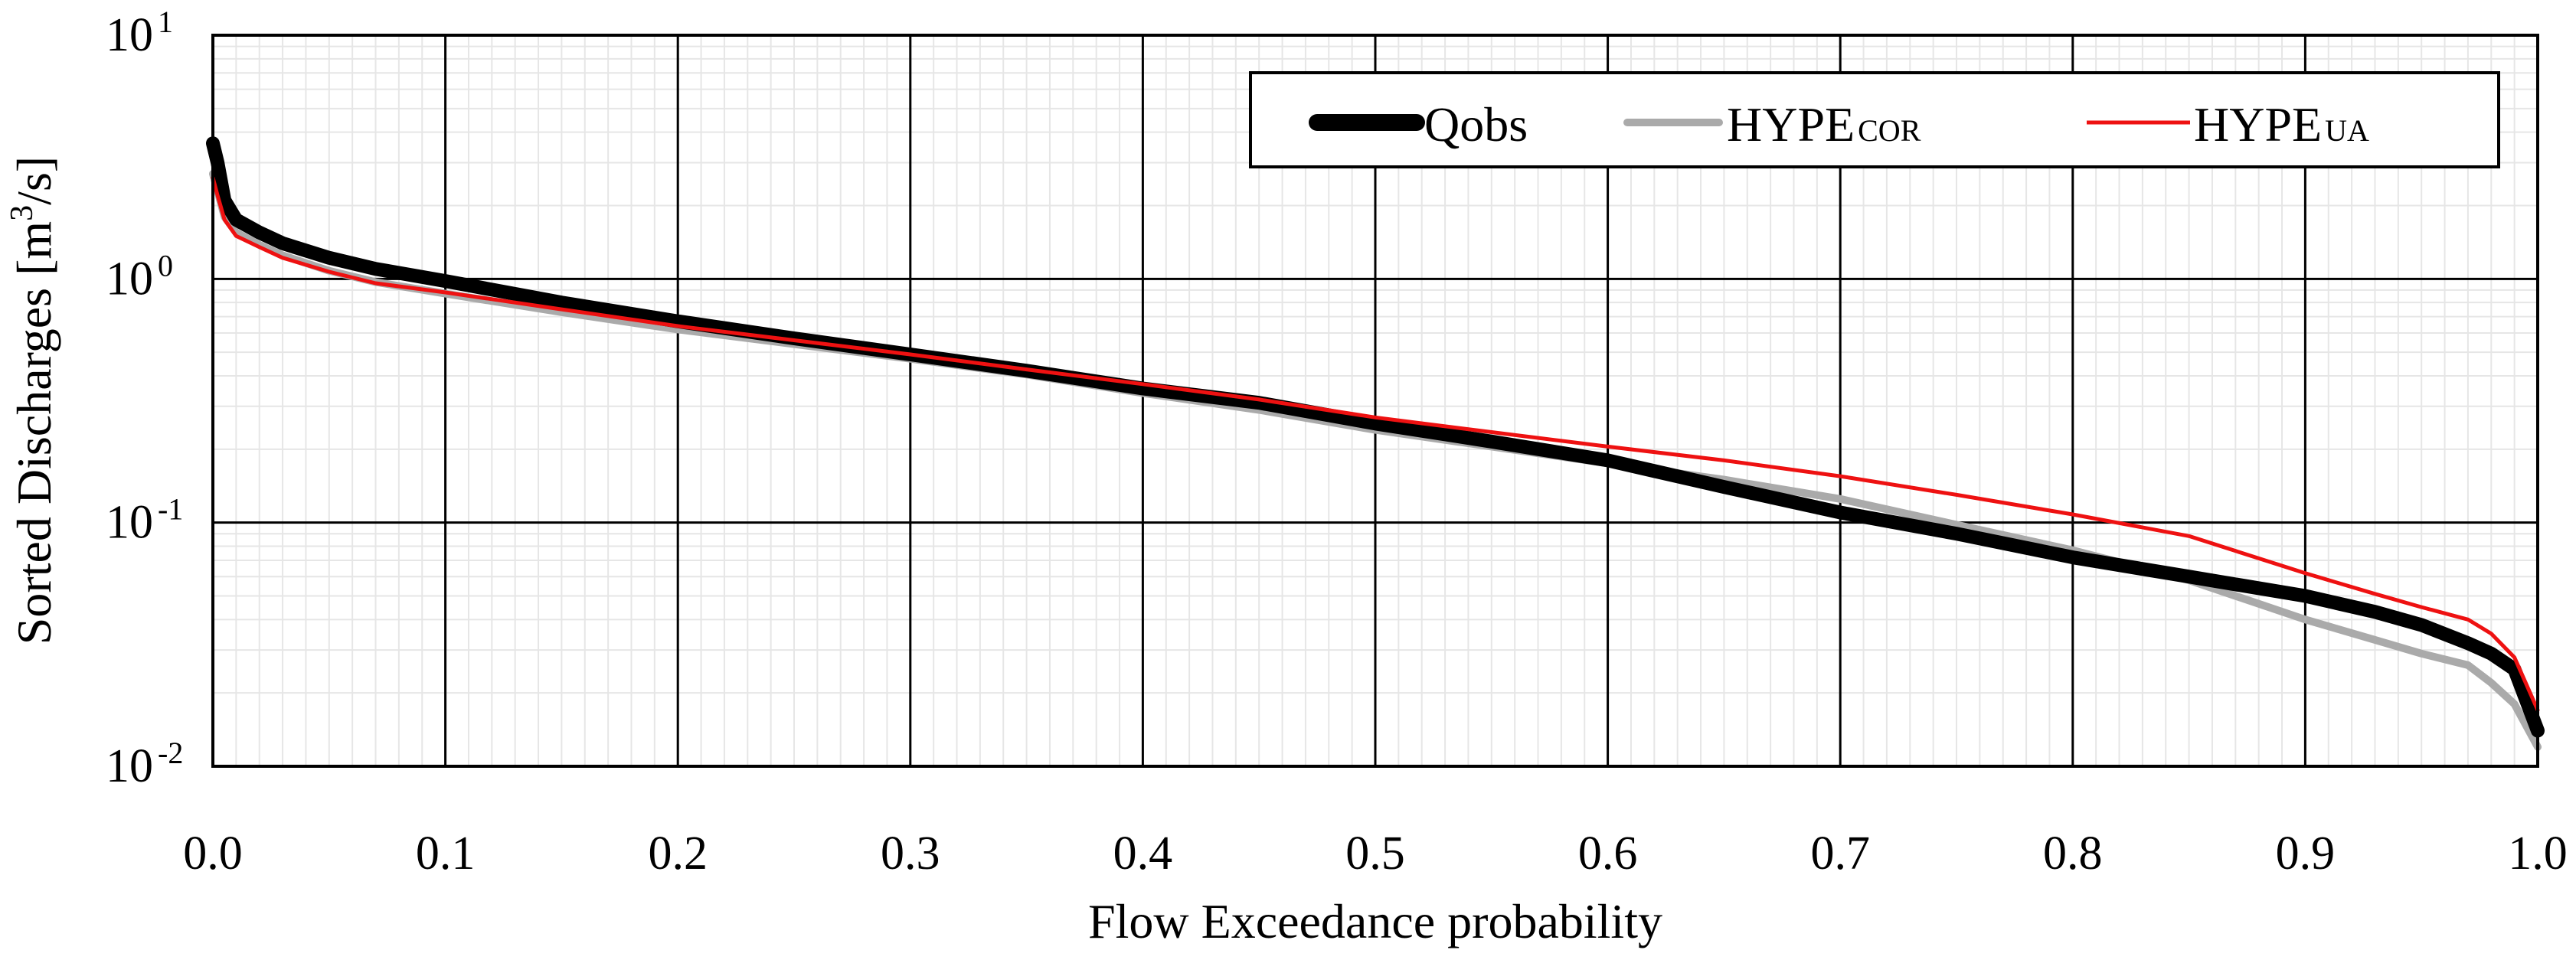 The width and height of the screenshot is (2576, 963). Describe the element at coordinates (33, 400) in the screenshot. I see `y-axis-label: Sorted Discharges [m3/s]` at that location.